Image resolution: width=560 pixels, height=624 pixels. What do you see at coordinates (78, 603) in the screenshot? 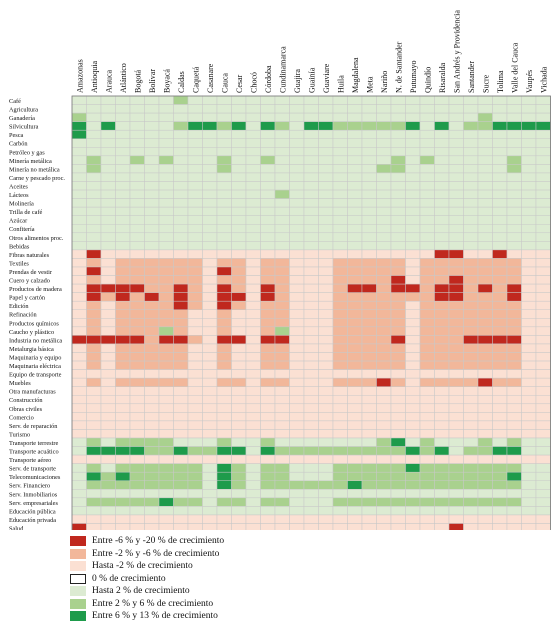
I see `legend-swatch` at bounding box center [78, 603].